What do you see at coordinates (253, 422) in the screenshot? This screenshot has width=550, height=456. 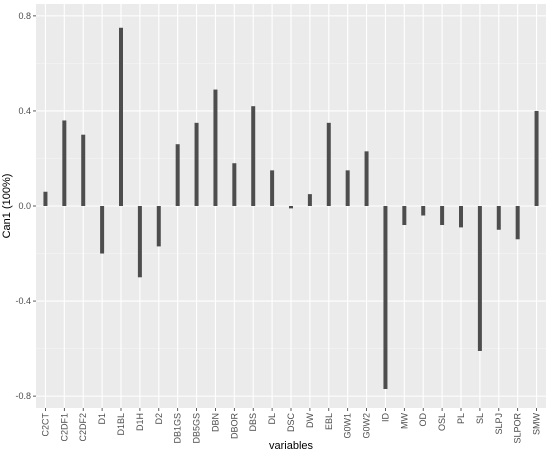 I see `x-tick-label: DBS` at bounding box center [253, 422].